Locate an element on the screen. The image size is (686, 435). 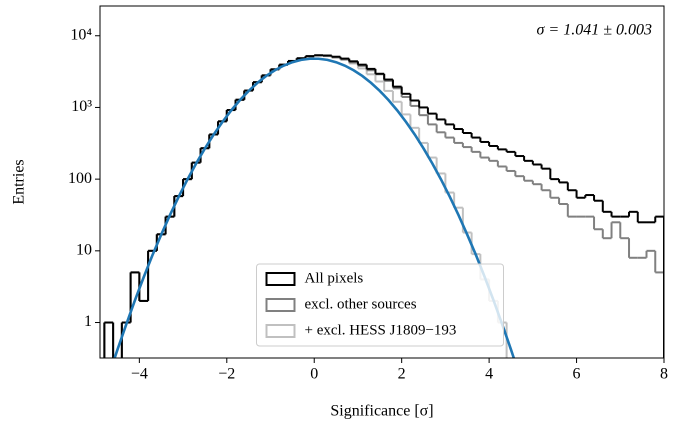
x-tick-label: 6 is located at coordinates (577, 374).